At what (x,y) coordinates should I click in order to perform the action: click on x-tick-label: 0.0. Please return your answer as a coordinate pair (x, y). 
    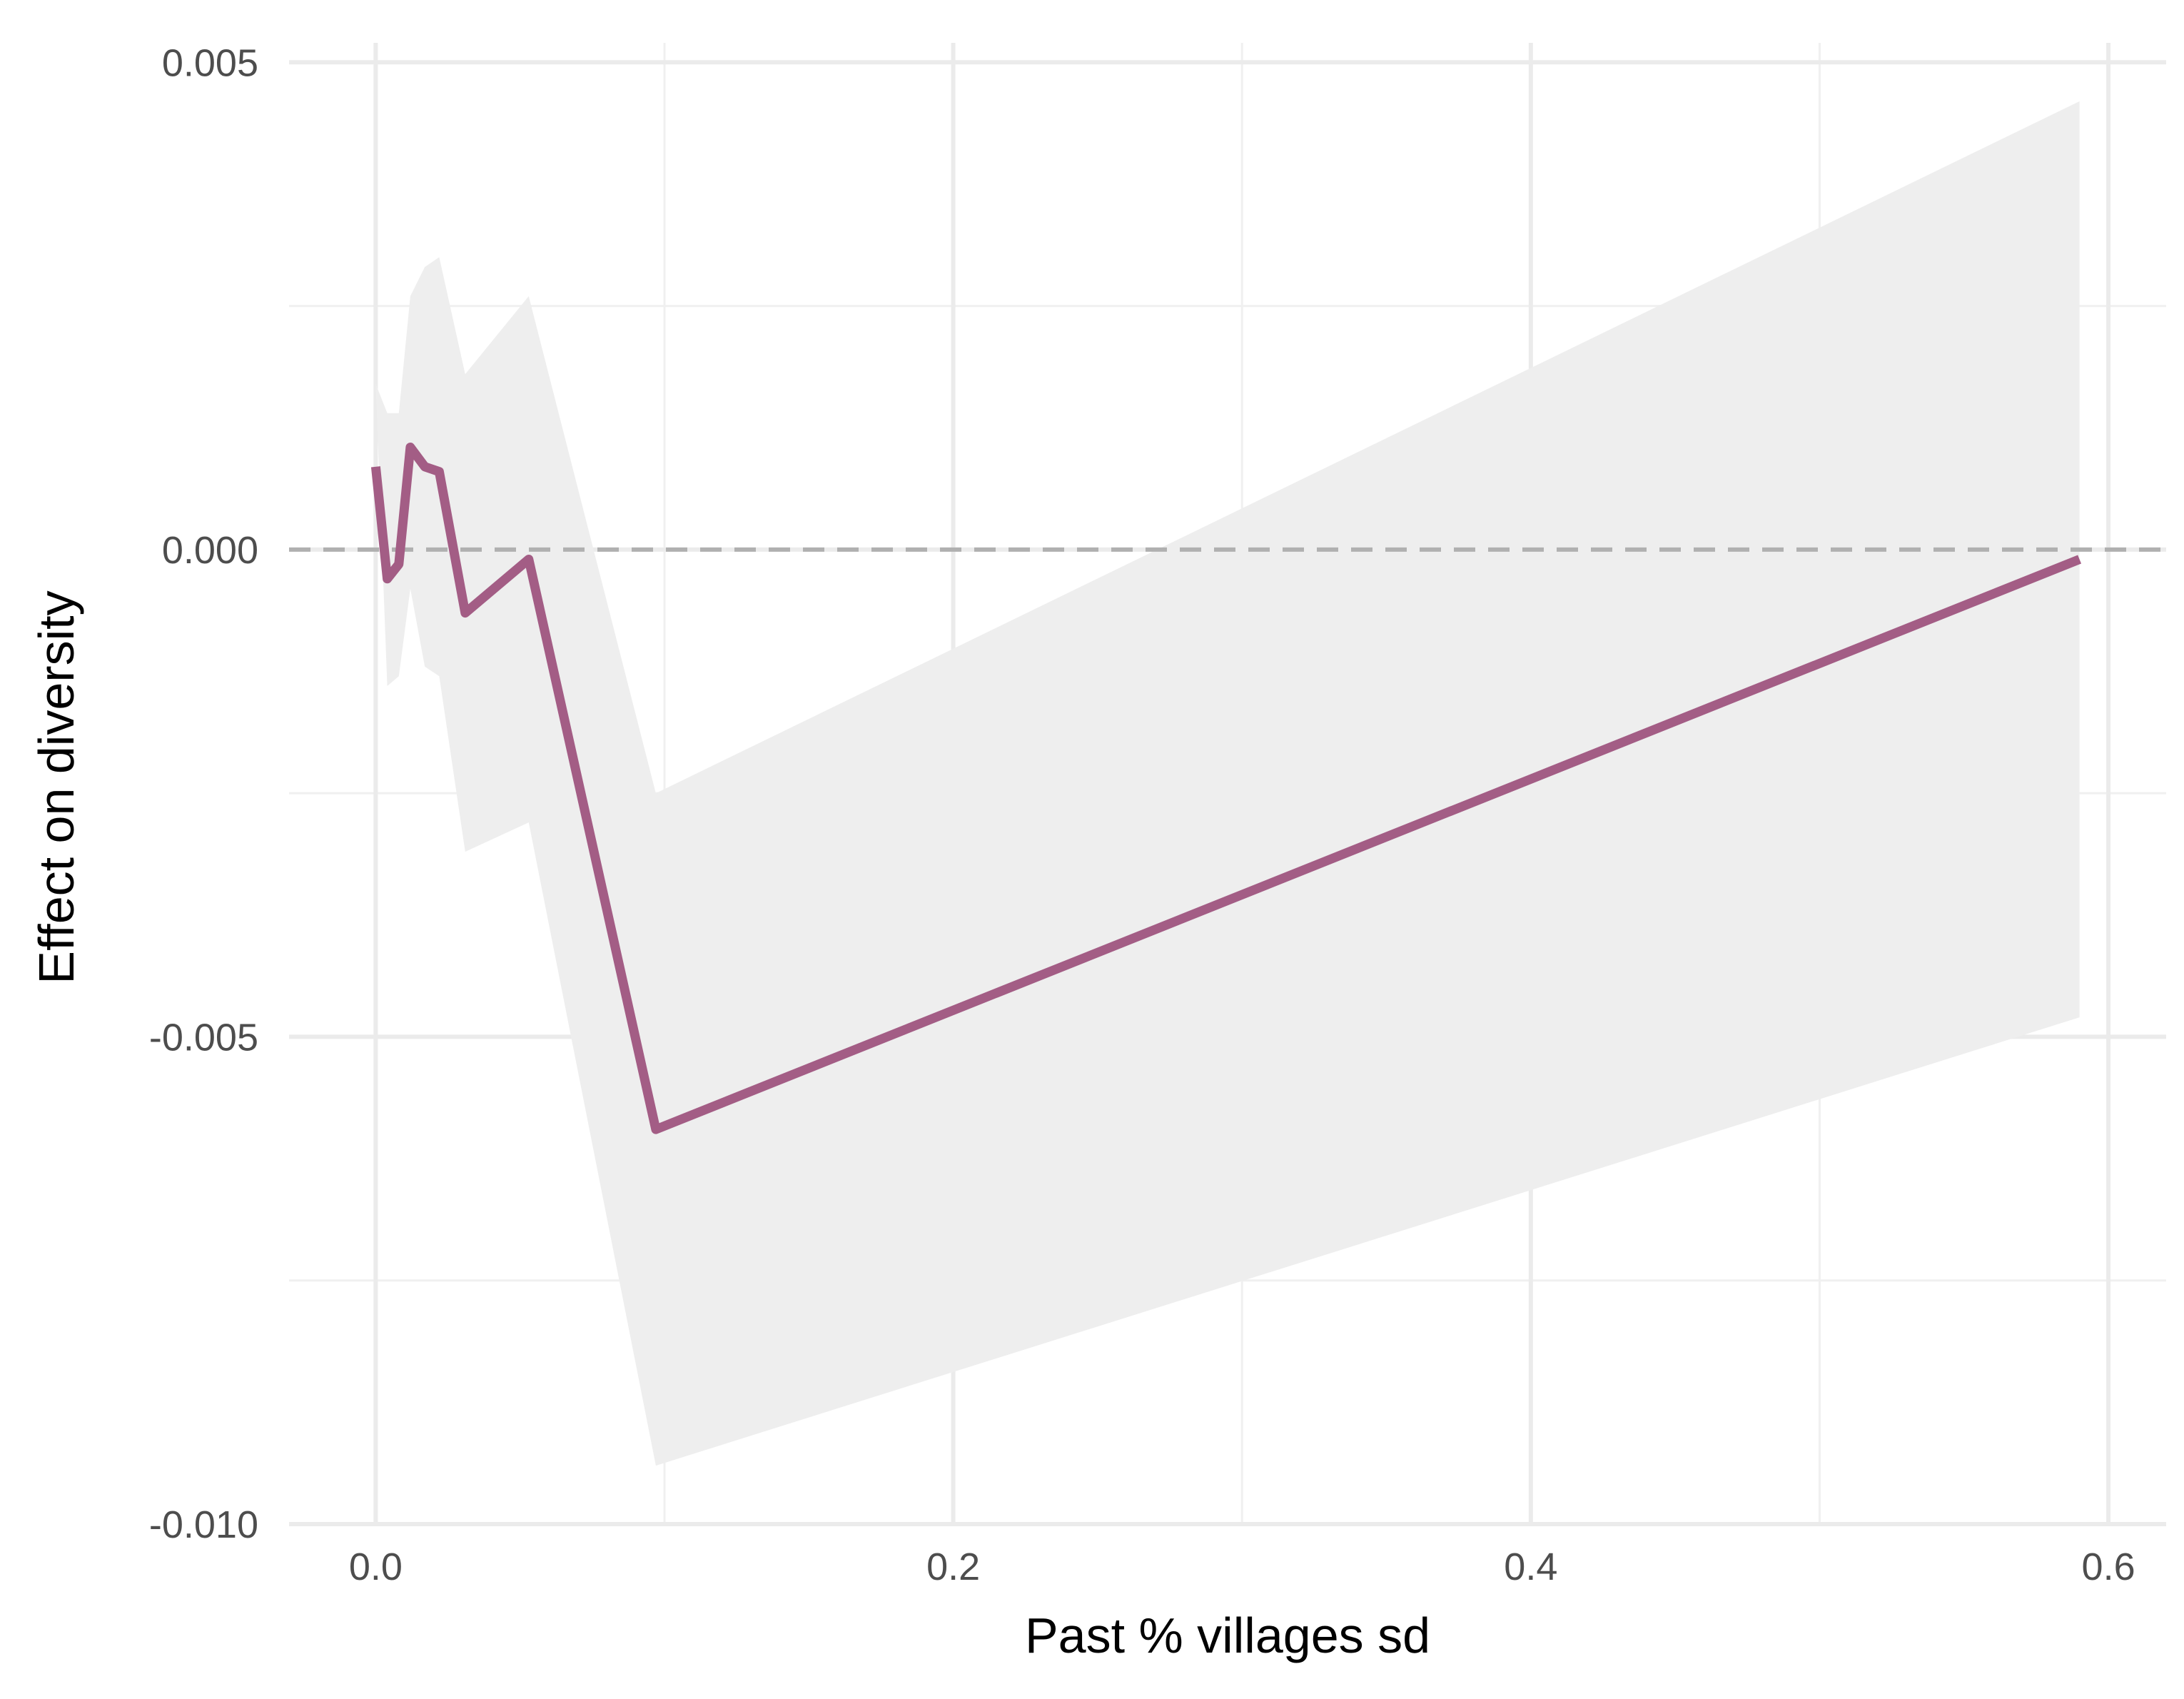
    Looking at the image, I should click on (376, 1567).